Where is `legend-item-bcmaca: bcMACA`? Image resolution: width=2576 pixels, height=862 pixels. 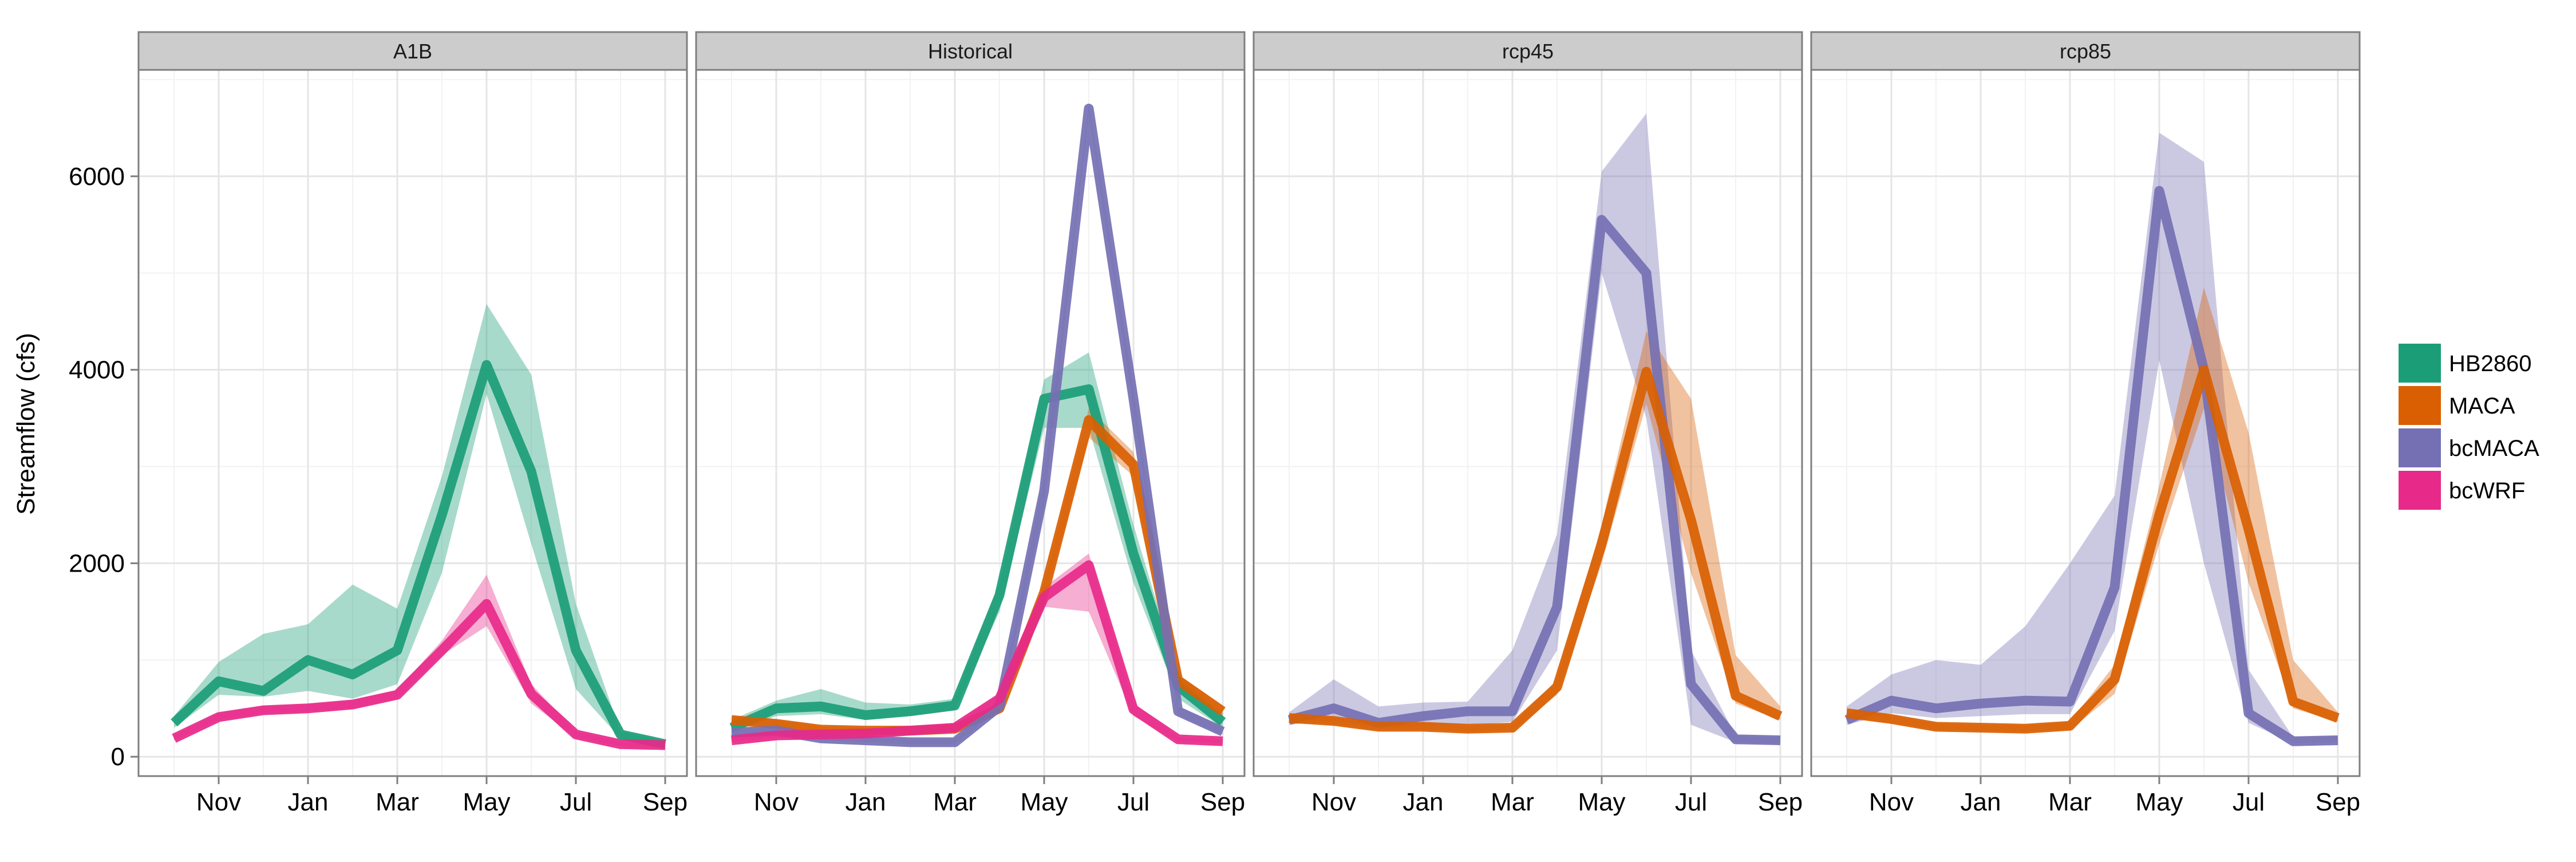
legend-item-bcmaca: bcMACA is located at coordinates (2469, 448).